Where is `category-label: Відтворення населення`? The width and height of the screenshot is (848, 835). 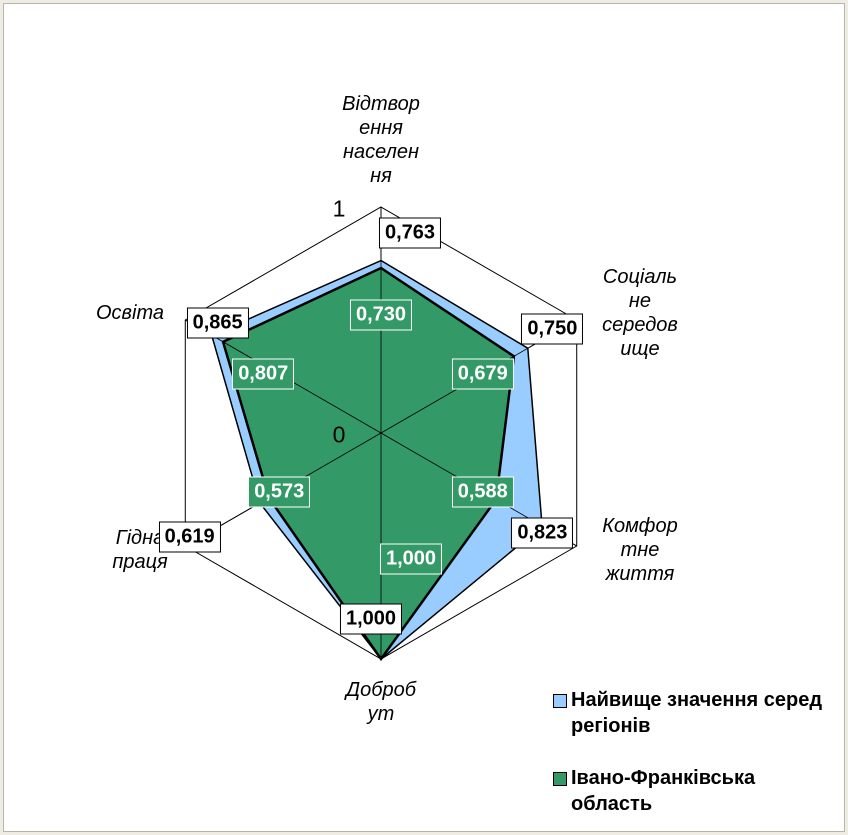 category-label: Відтворення населення is located at coordinates (381, 140).